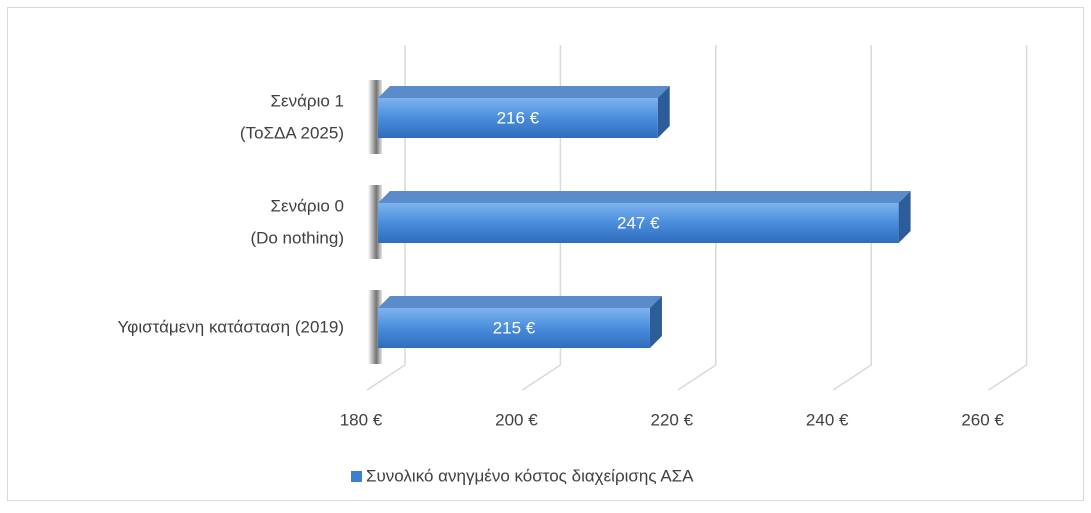 The width and height of the screenshot is (1091, 513). Describe the element at coordinates (982, 419) in the screenshot. I see `x-tick-label: 260 €` at that location.